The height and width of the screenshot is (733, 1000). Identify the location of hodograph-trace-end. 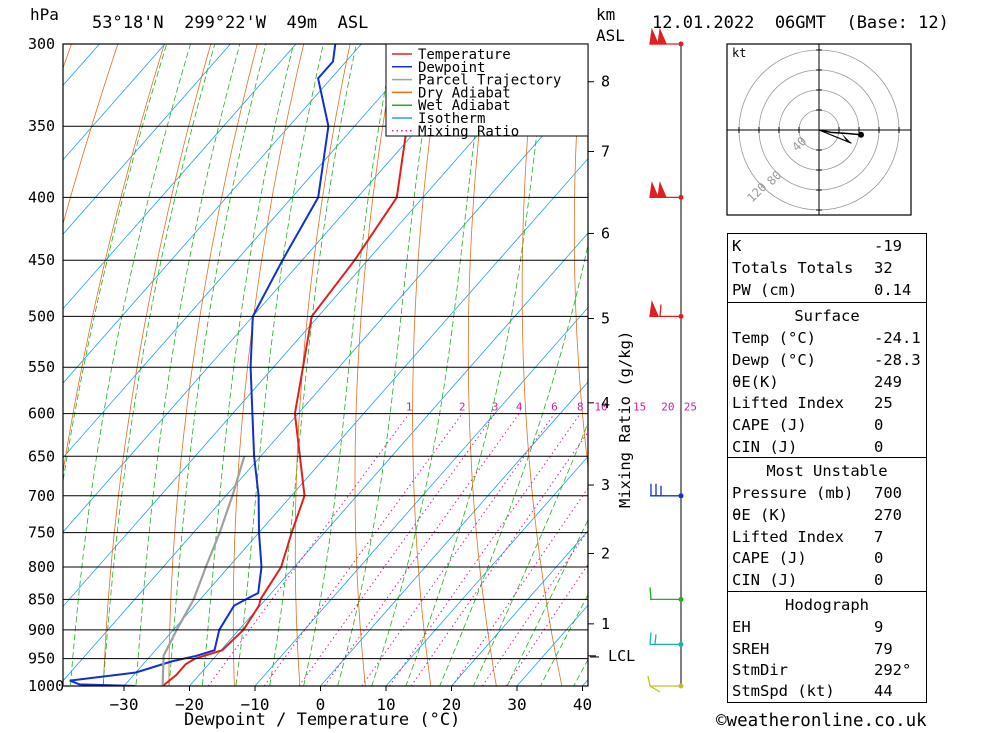
(861, 134).